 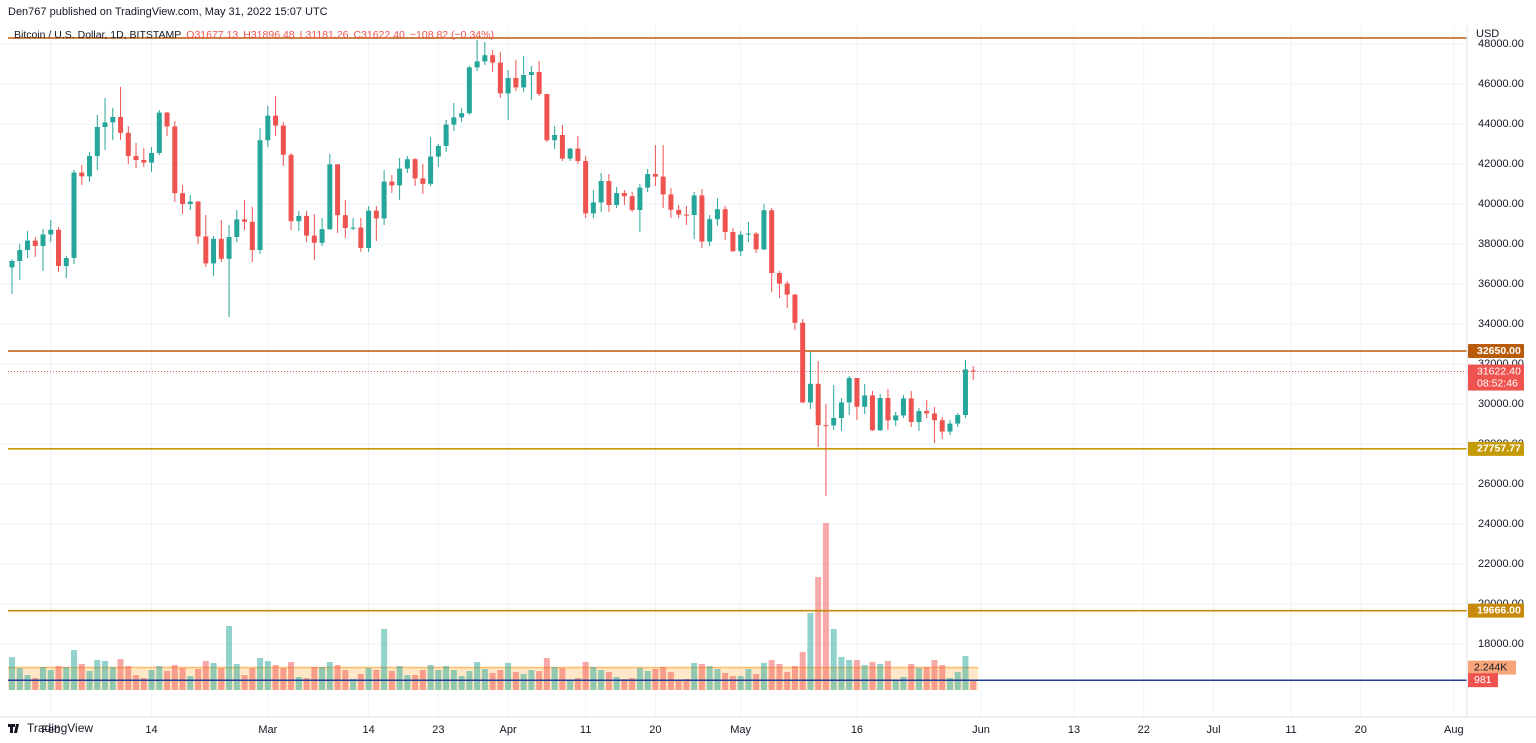 I want to click on y-tick-label: 22000.00, so click(x=1501, y=564).